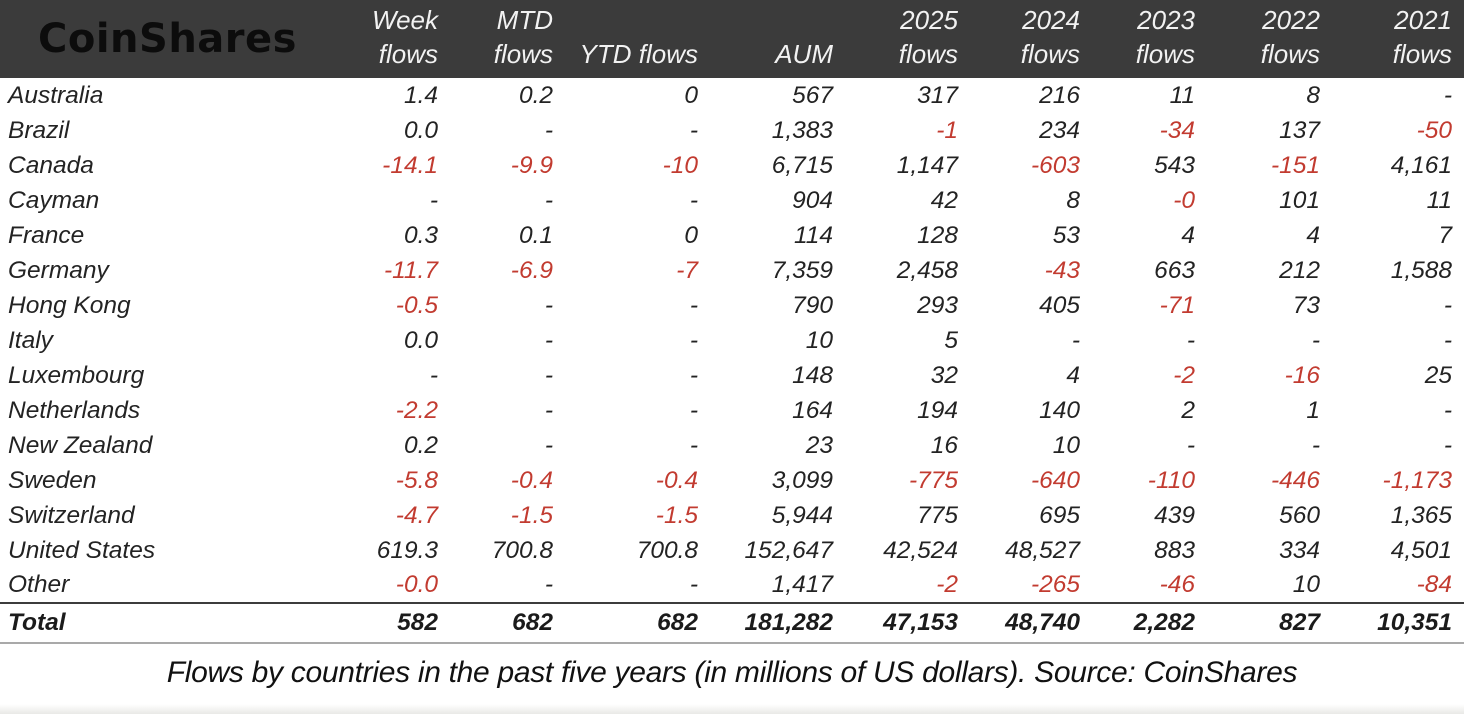  Describe the element at coordinates (933, 480) in the screenshot. I see `value-cell: -775` at that location.